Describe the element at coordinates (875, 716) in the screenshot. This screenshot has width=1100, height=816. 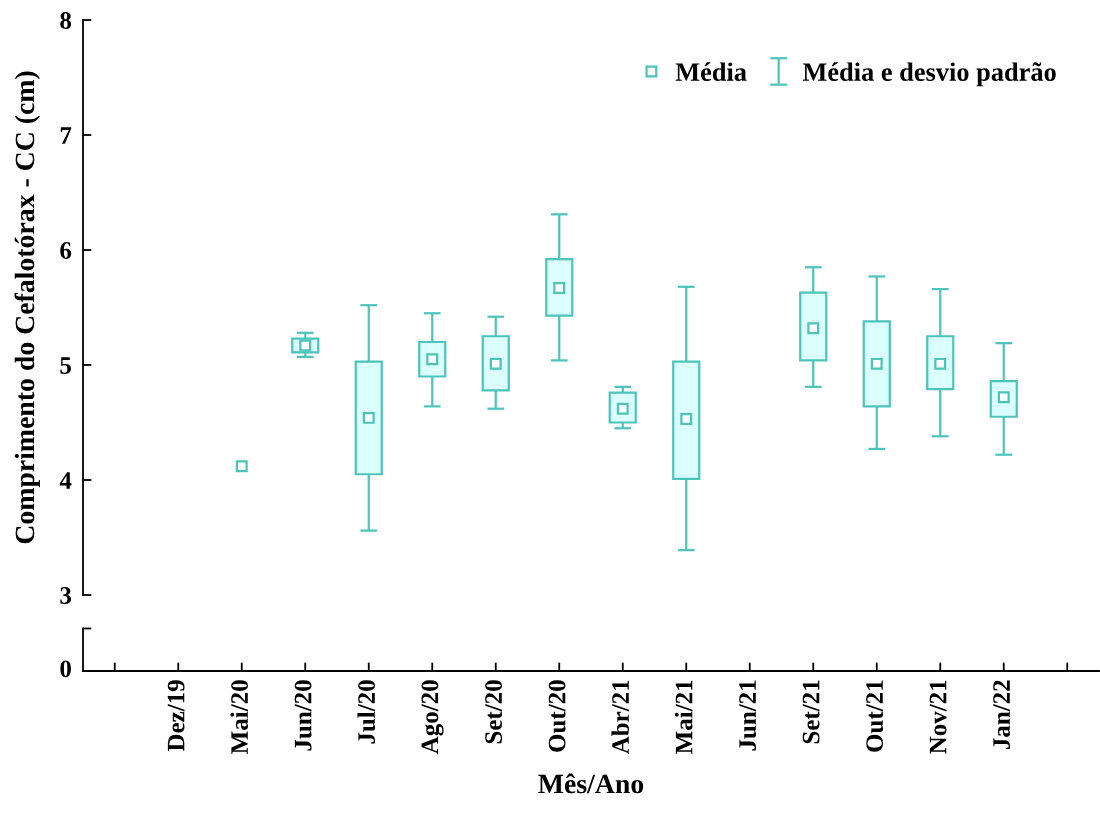
I see `x-tick-label: Out/21` at that location.